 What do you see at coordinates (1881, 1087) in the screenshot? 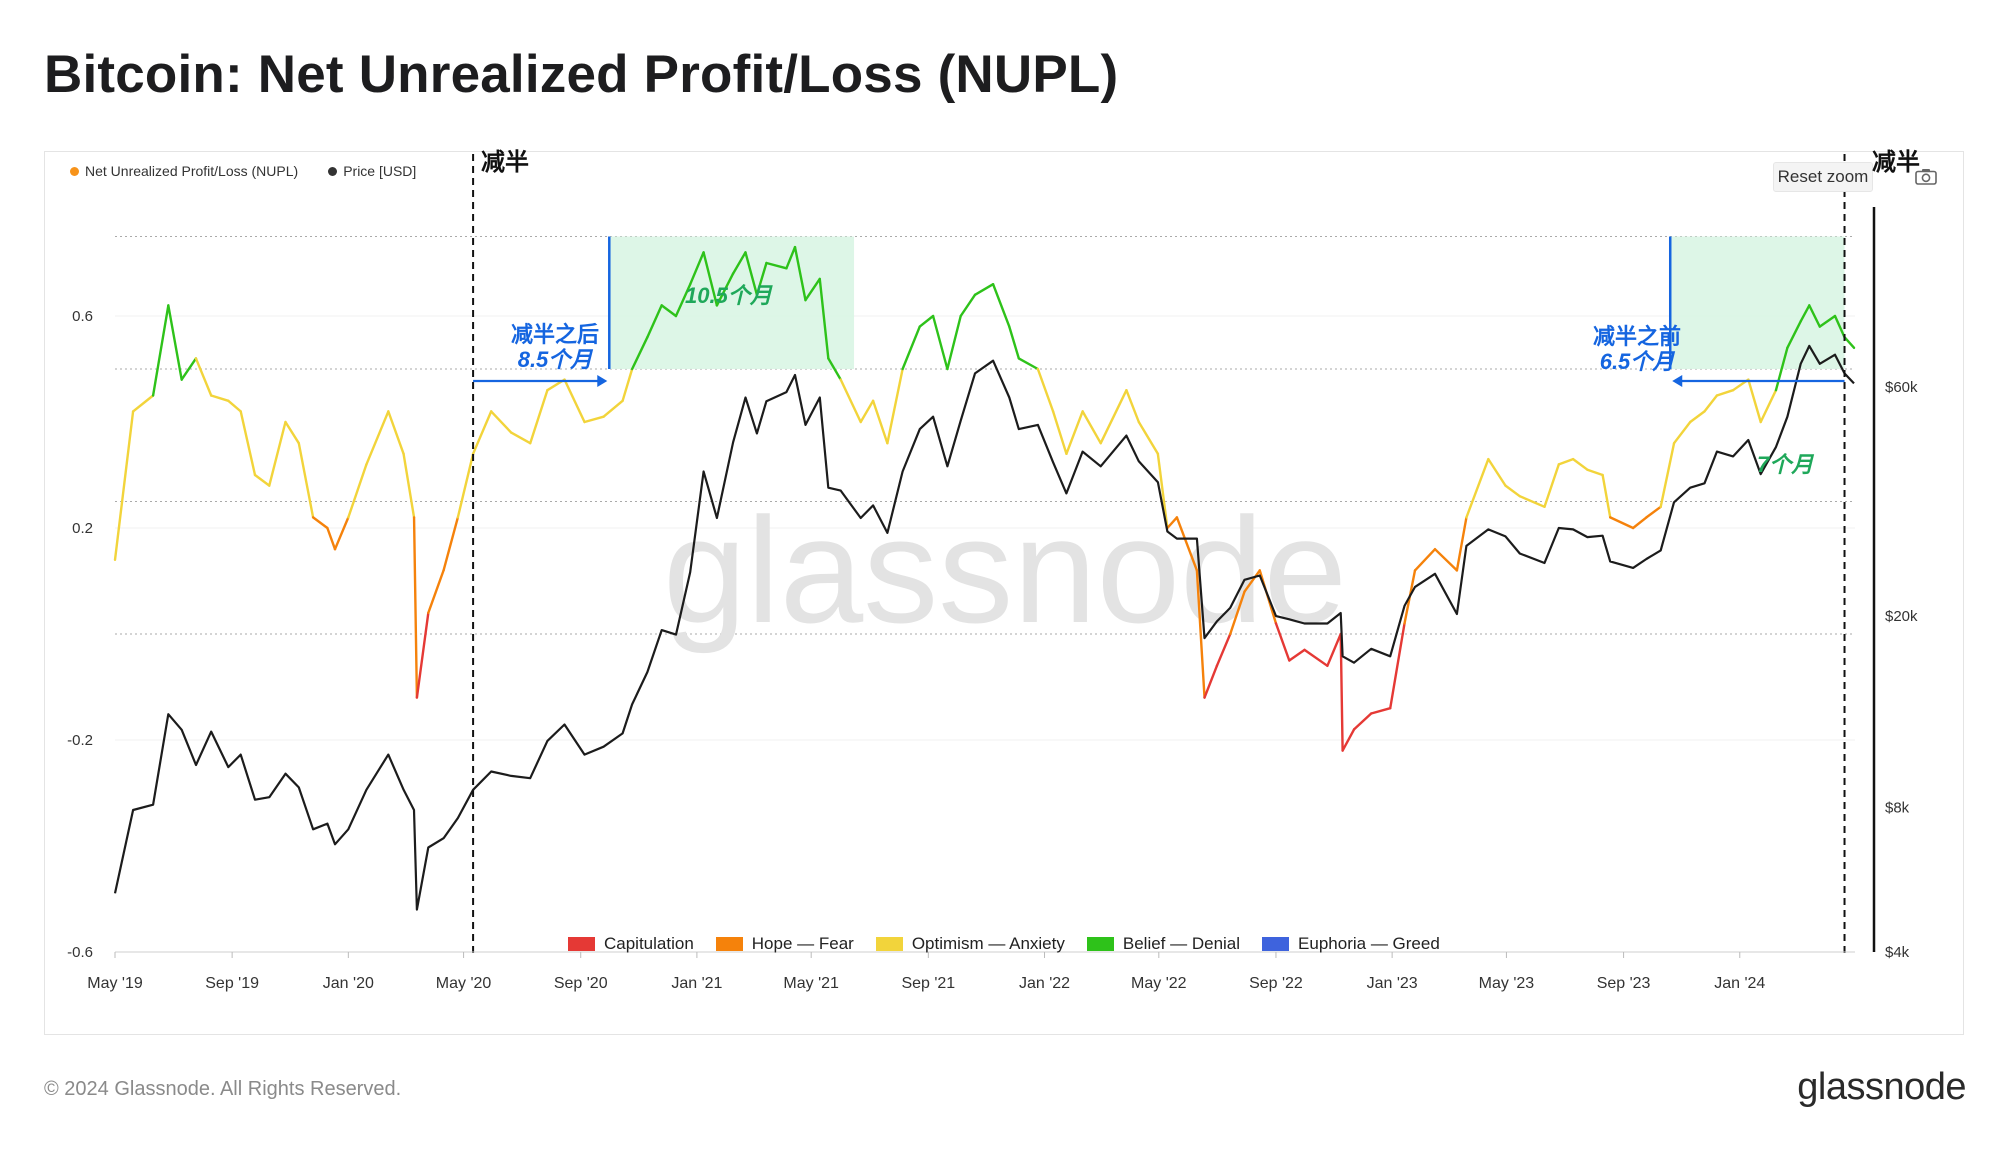
I see `footer-logo: glassnode` at bounding box center [1881, 1087].